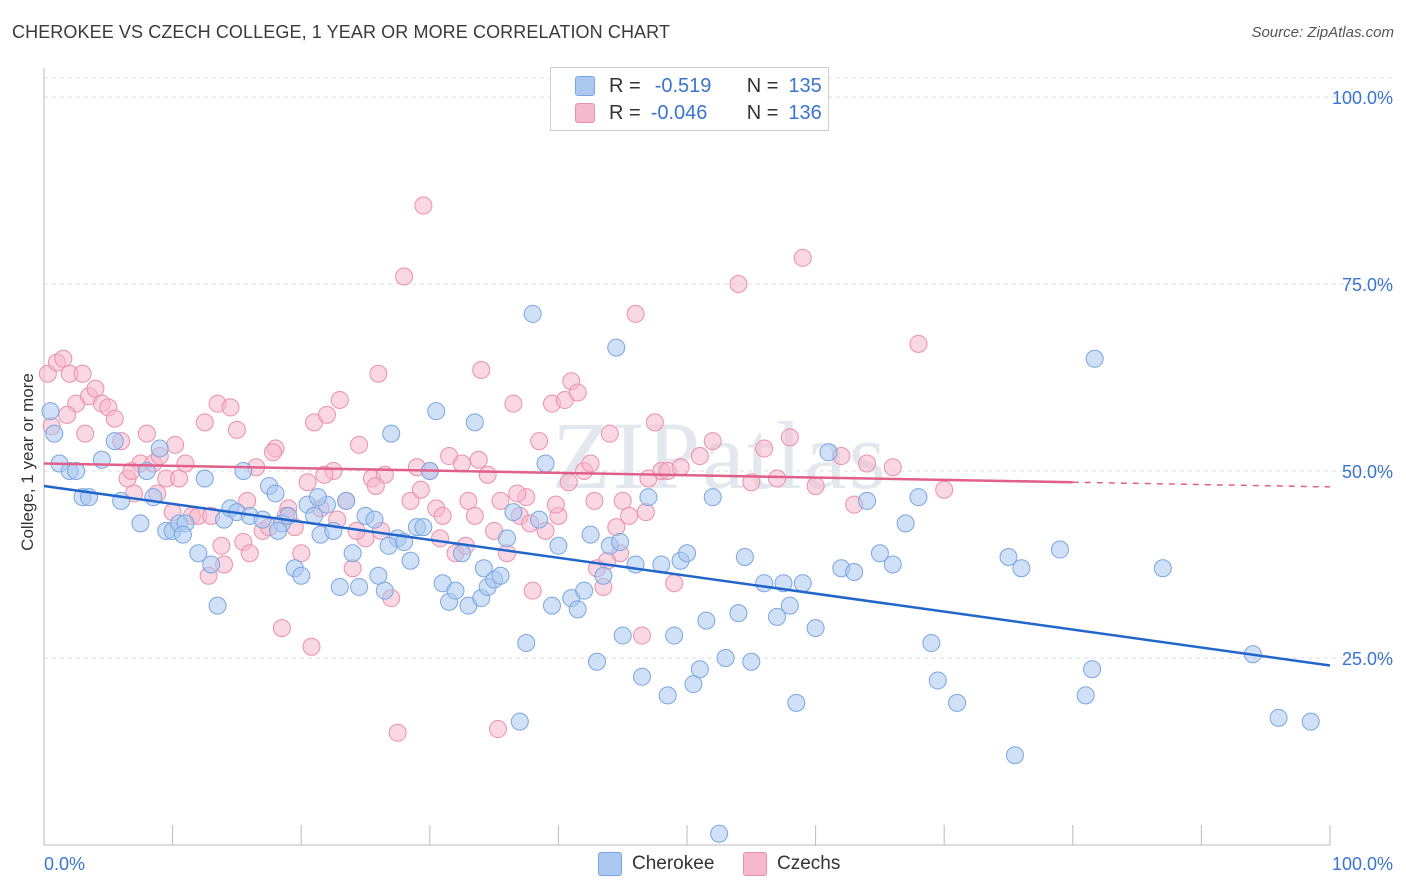 The height and width of the screenshot is (892, 1406). What do you see at coordinates (64, 864) in the screenshot?
I see `x-tick-label: 0.0%` at bounding box center [64, 864].